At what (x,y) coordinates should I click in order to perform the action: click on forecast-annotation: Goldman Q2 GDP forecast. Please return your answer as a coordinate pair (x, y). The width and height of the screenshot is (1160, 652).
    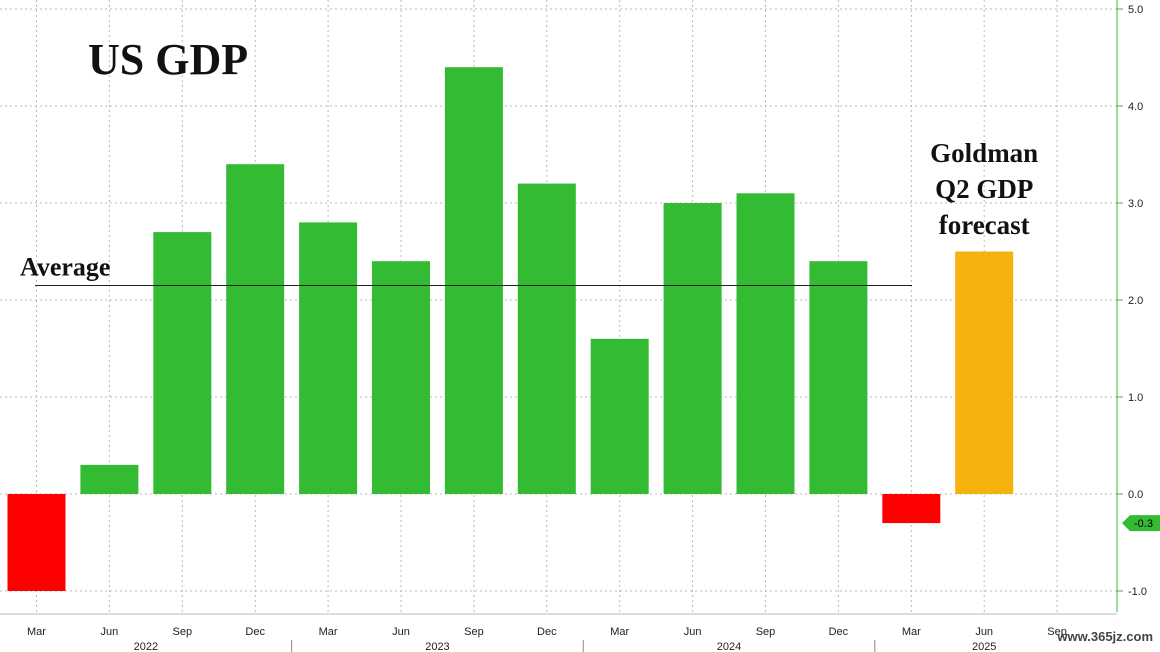
    Looking at the image, I should click on (984, 189).